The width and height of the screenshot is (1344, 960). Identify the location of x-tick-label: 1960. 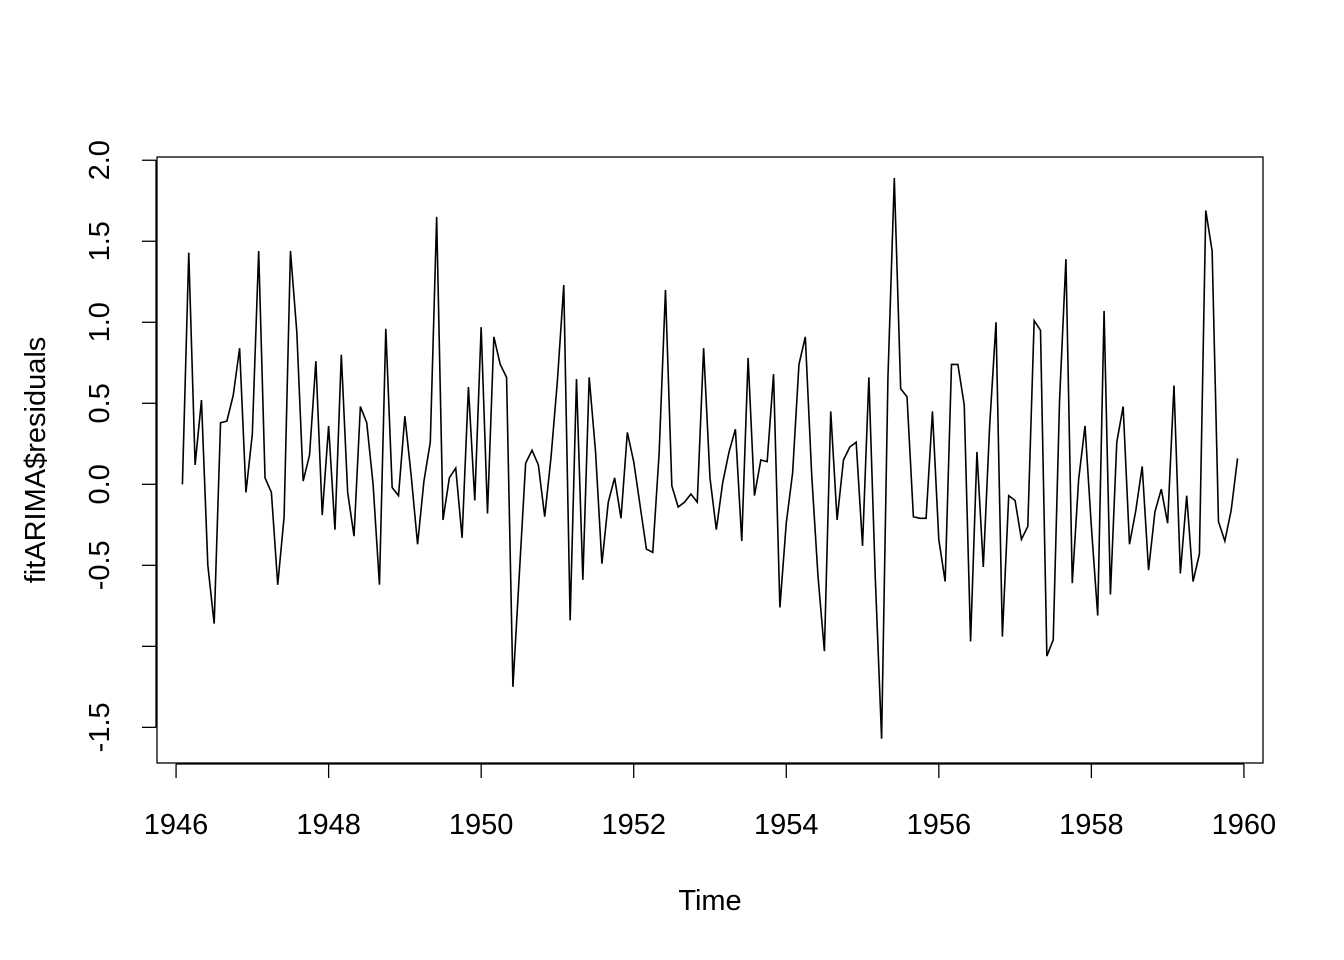
(1244, 825).